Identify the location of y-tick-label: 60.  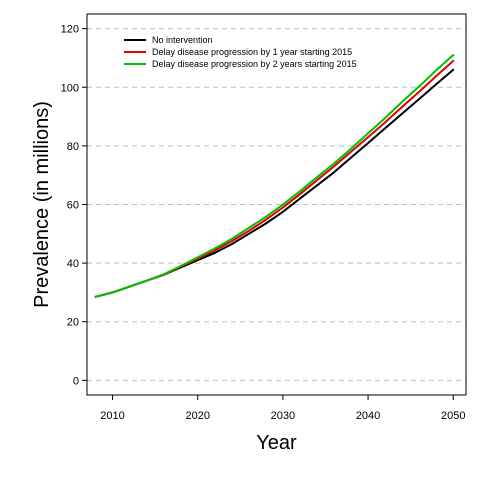
(73, 206).